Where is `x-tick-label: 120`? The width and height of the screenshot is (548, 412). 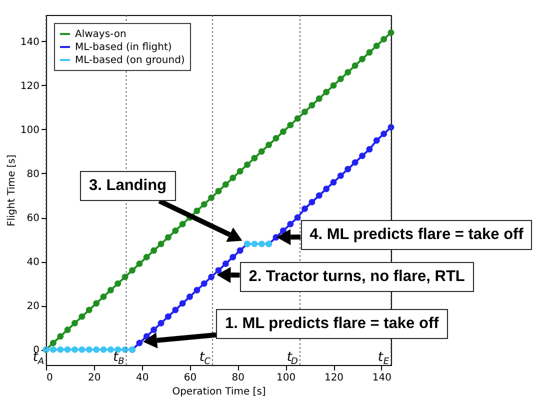
x-tick-label: 120 is located at coordinates (334, 378).